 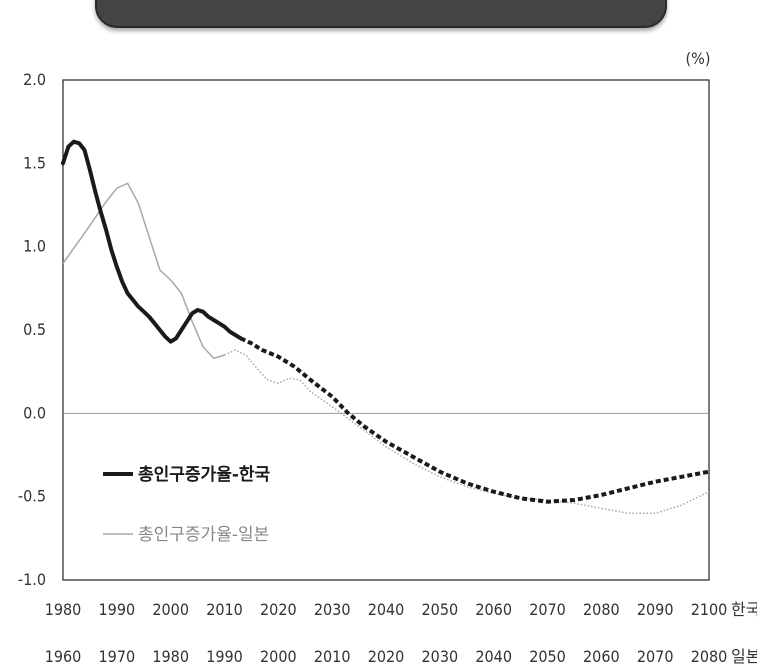 I want to click on y-tick-label: 0.5, so click(x=34, y=329).